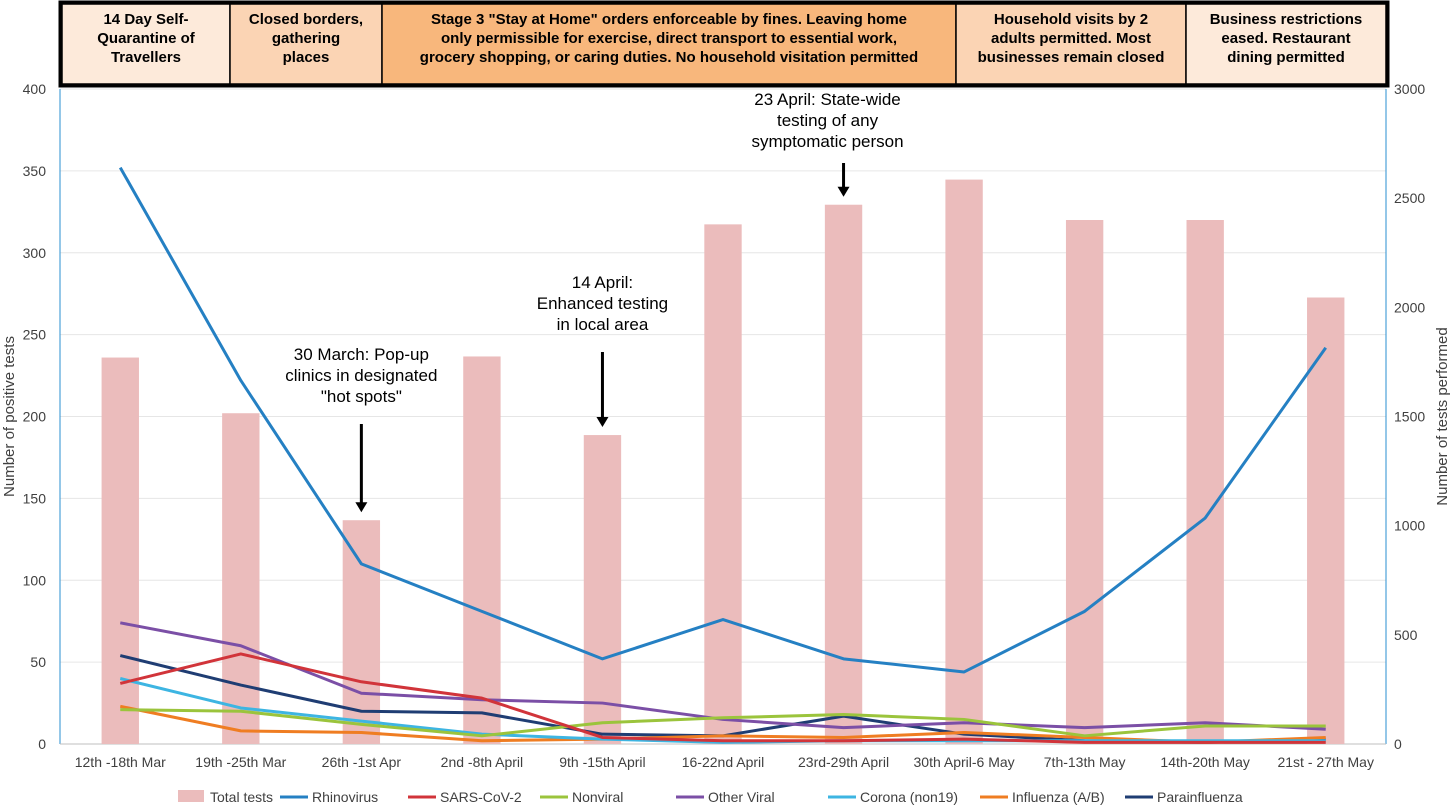 The height and width of the screenshot is (812, 1456). What do you see at coordinates (1058, 797) in the screenshot?
I see `legend-label: Influenza (A/B)` at bounding box center [1058, 797].